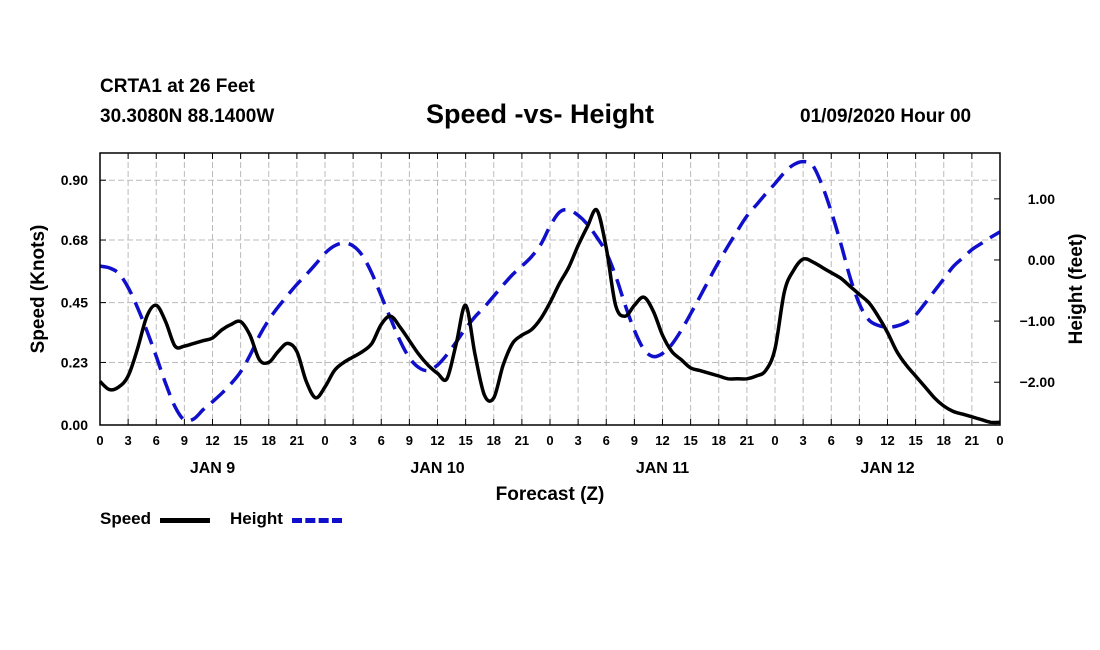 The image size is (1100, 650). I want to click on day-label: JAN 12, so click(887, 468).